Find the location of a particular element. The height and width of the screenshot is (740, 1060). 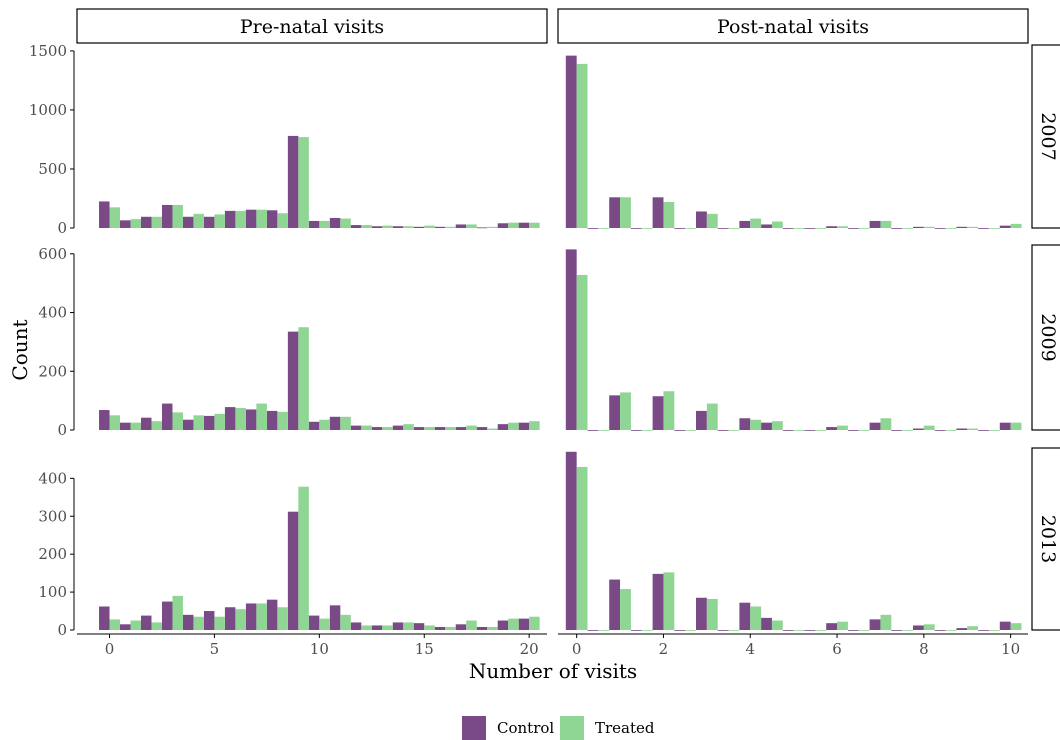

y-axis-label: Count is located at coordinates (20, 349).